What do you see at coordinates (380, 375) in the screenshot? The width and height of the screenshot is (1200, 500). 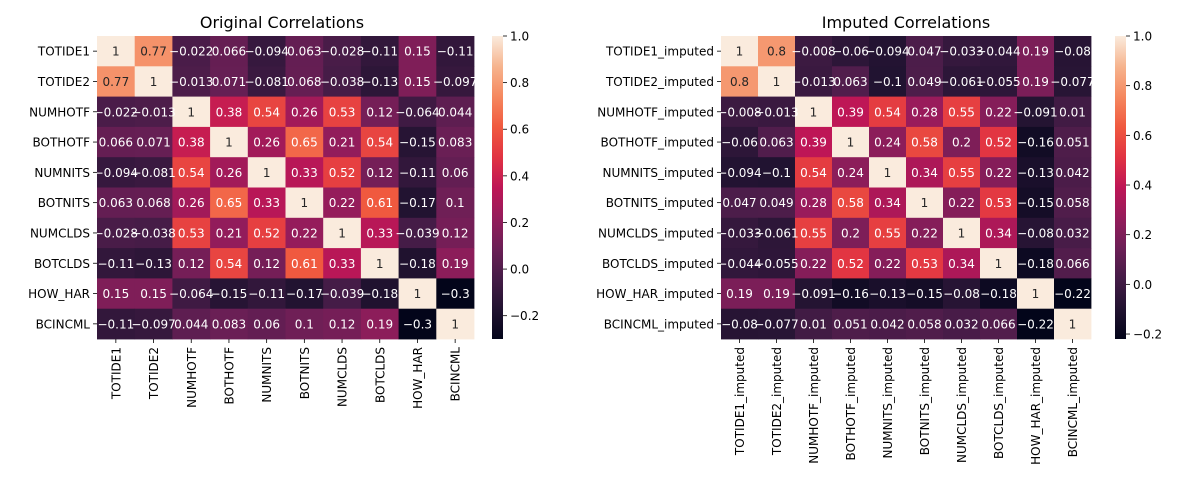 I see `x-tick-label: BOTCLDS` at bounding box center [380, 375].